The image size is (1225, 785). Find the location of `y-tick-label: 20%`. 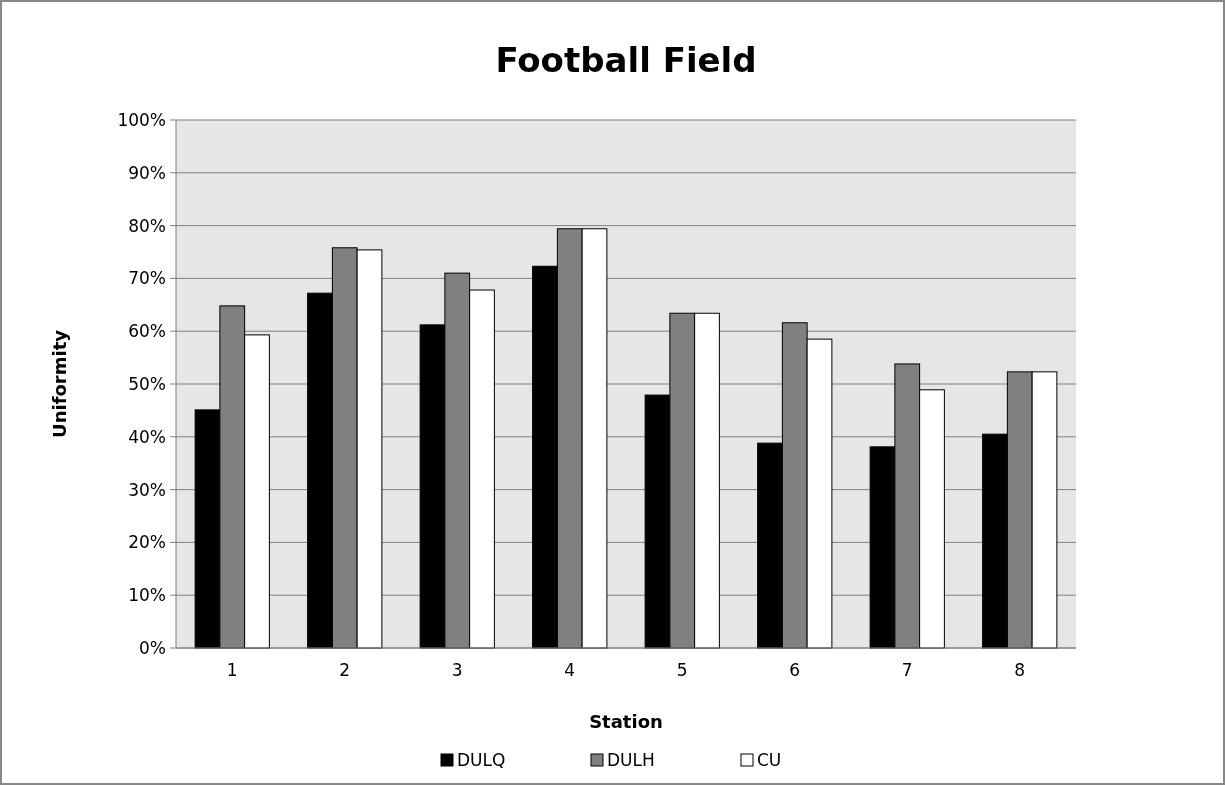

y-tick-label: 20% is located at coordinates (147, 542).